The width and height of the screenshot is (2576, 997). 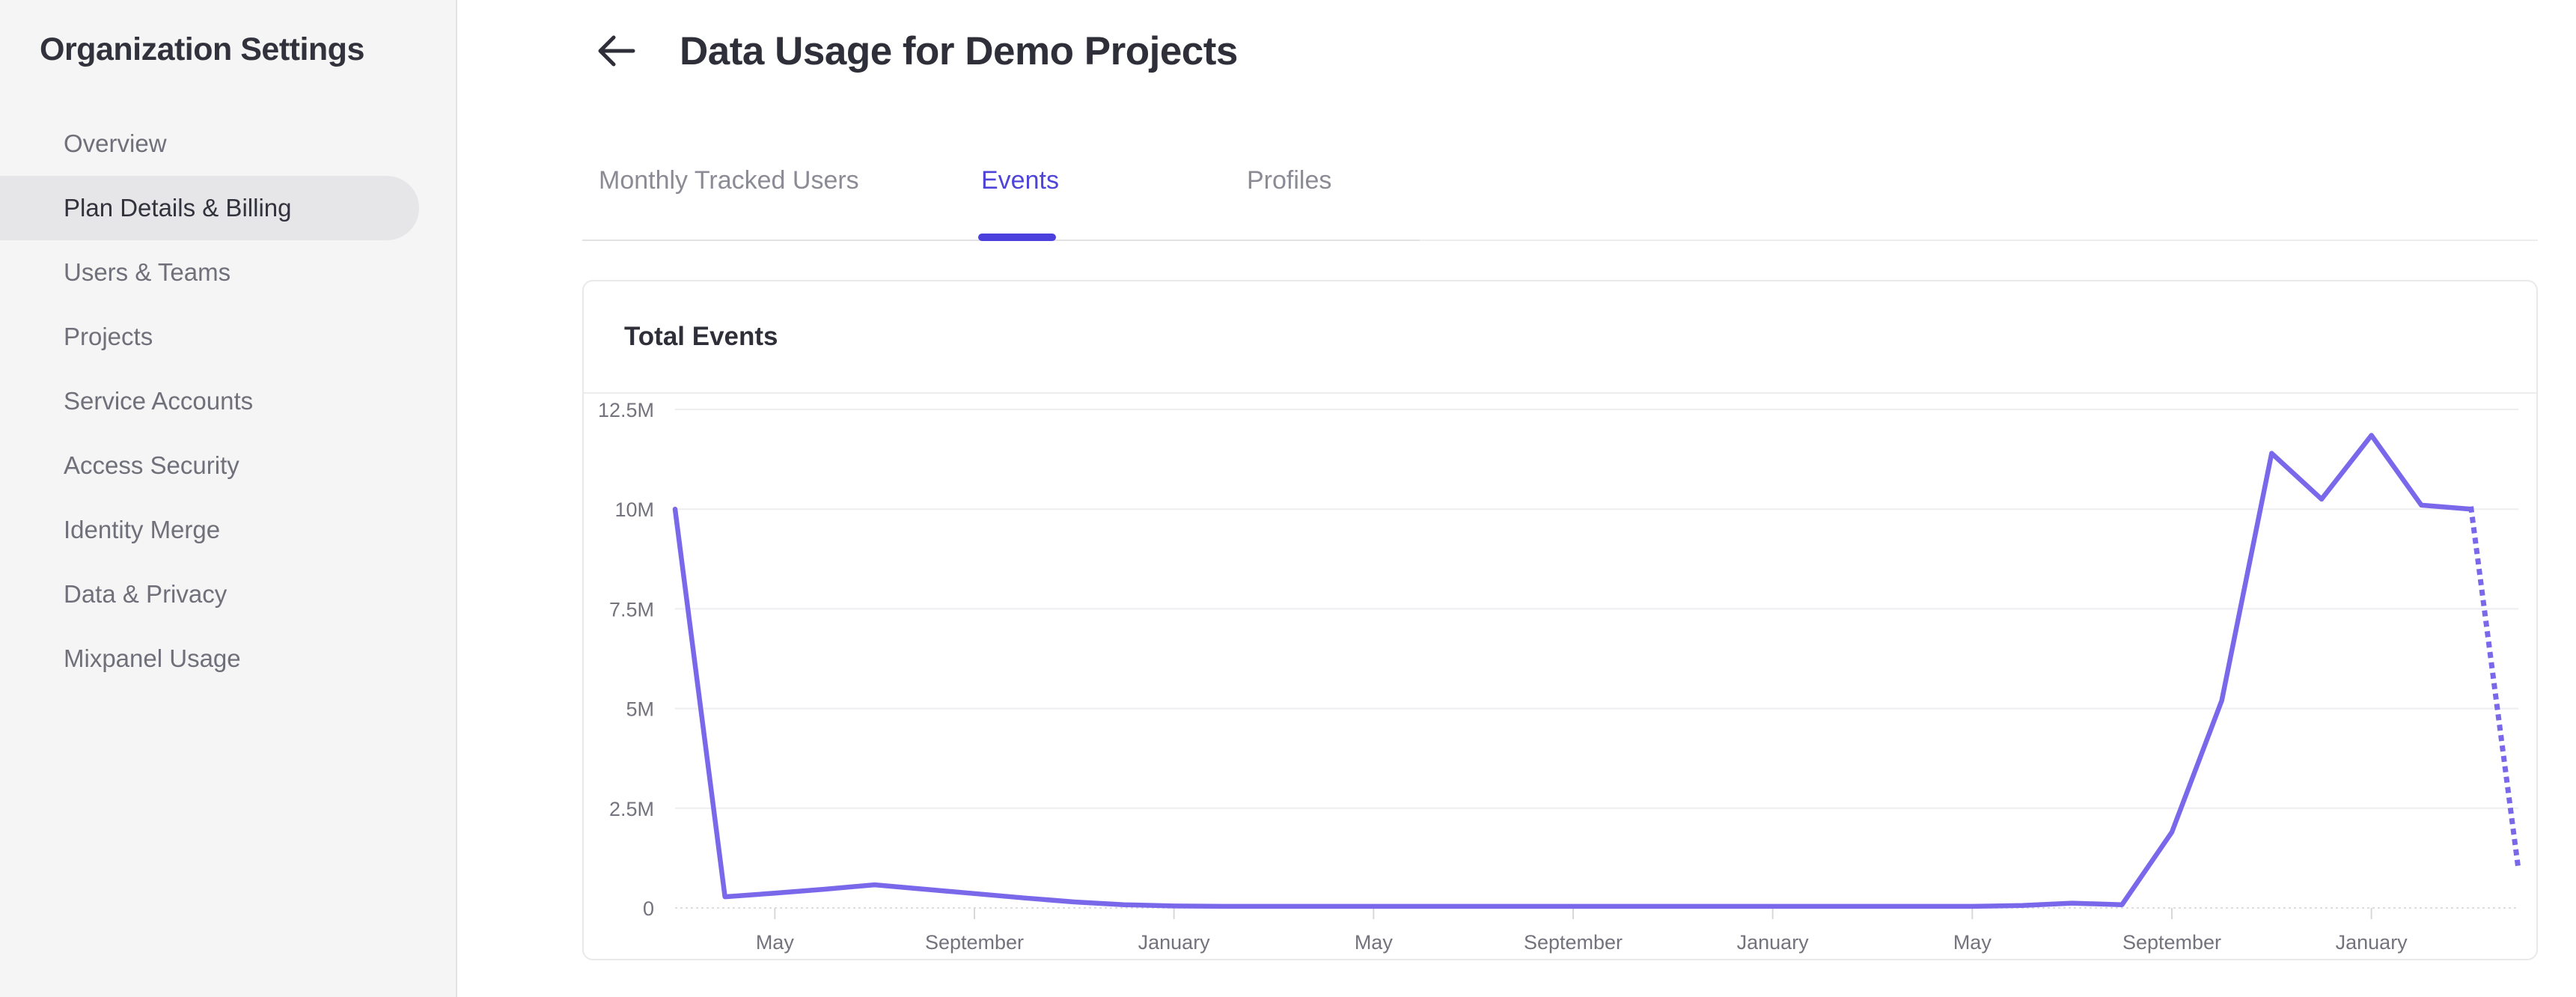 I want to click on card-header: Total Events, so click(x=1560, y=337).